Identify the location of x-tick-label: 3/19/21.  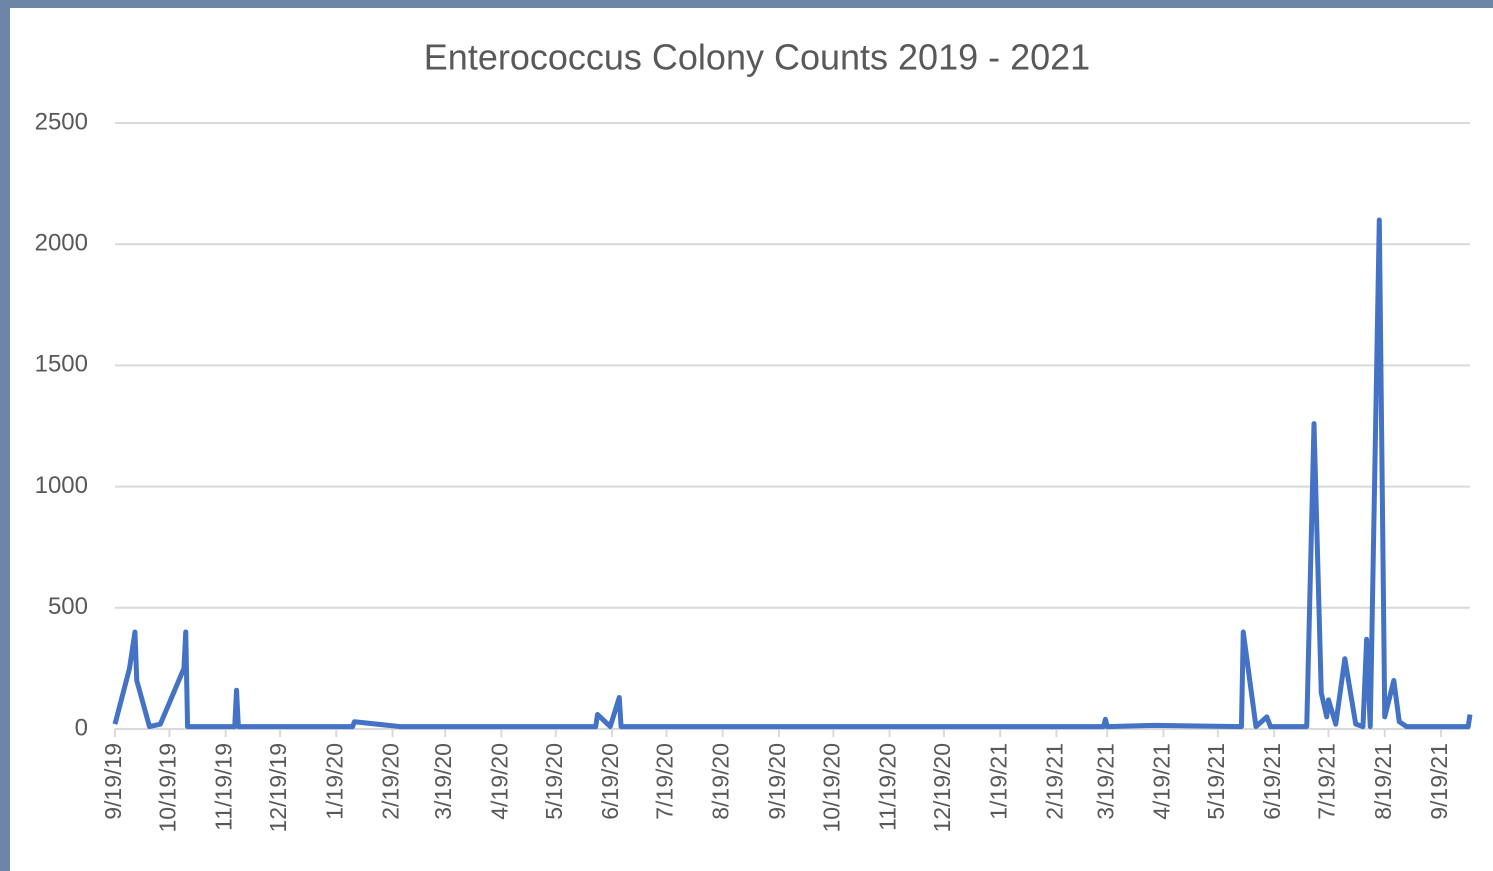
(1105, 781).